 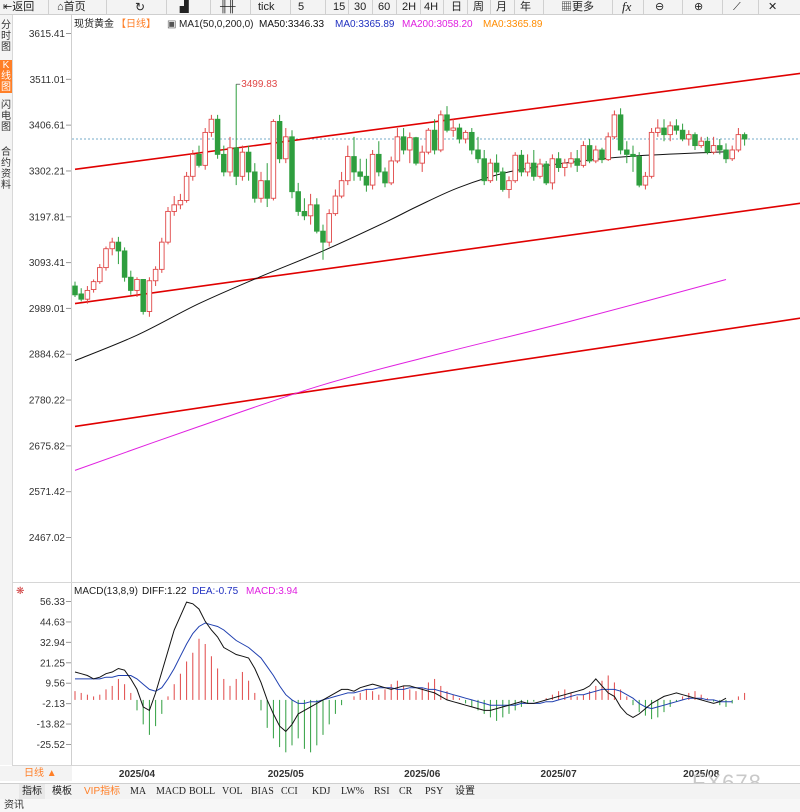 I want to click on candle-button: ╫╫, so click(x=228, y=7).